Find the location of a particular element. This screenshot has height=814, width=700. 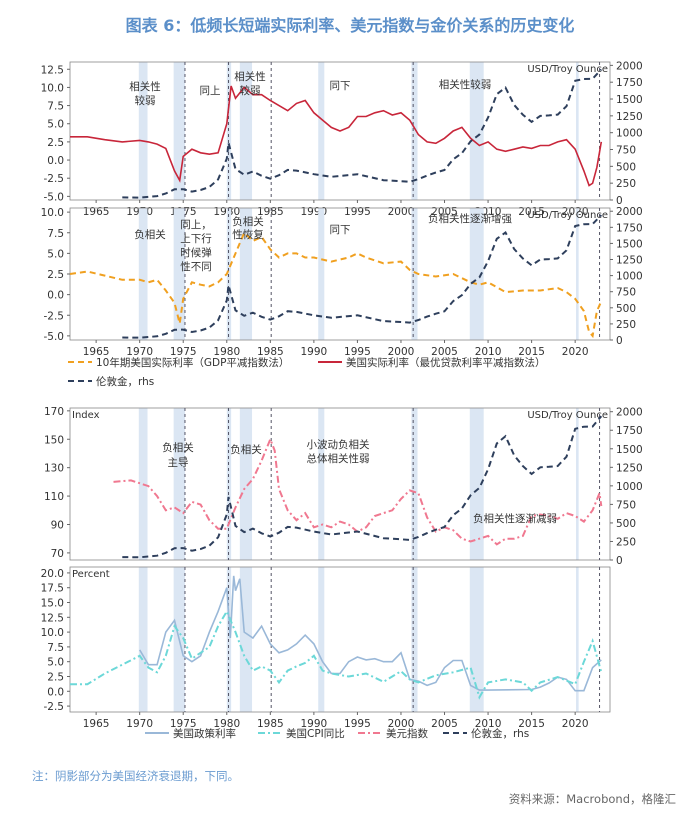

y-tick-label: 2.5 is located at coordinates (55, 677).